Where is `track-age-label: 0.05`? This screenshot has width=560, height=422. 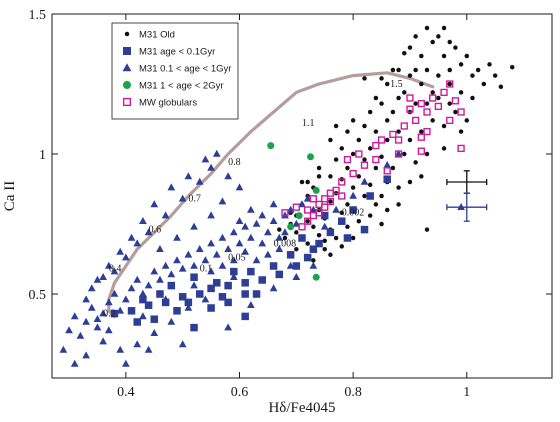 track-age-label: 0.05 is located at coordinates (237, 257).